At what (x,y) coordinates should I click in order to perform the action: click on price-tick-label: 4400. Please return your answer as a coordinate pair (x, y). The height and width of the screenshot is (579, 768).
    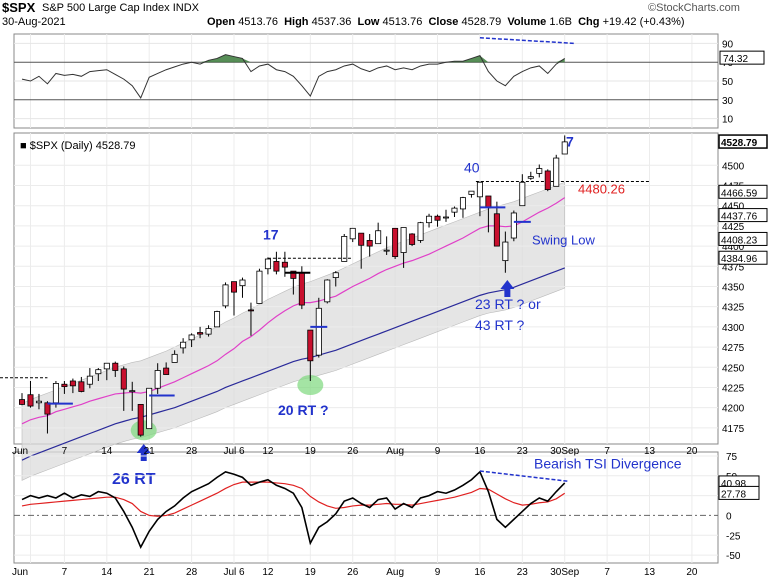
    Looking at the image, I should click on (733, 247).